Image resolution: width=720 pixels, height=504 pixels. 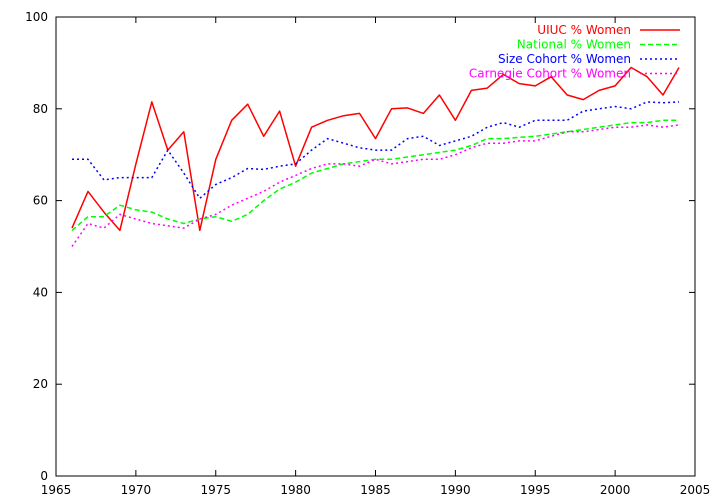 What do you see at coordinates (56, 490) in the screenshot?
I see `x-tick-label: 1965` at bounding box center [56, 490].